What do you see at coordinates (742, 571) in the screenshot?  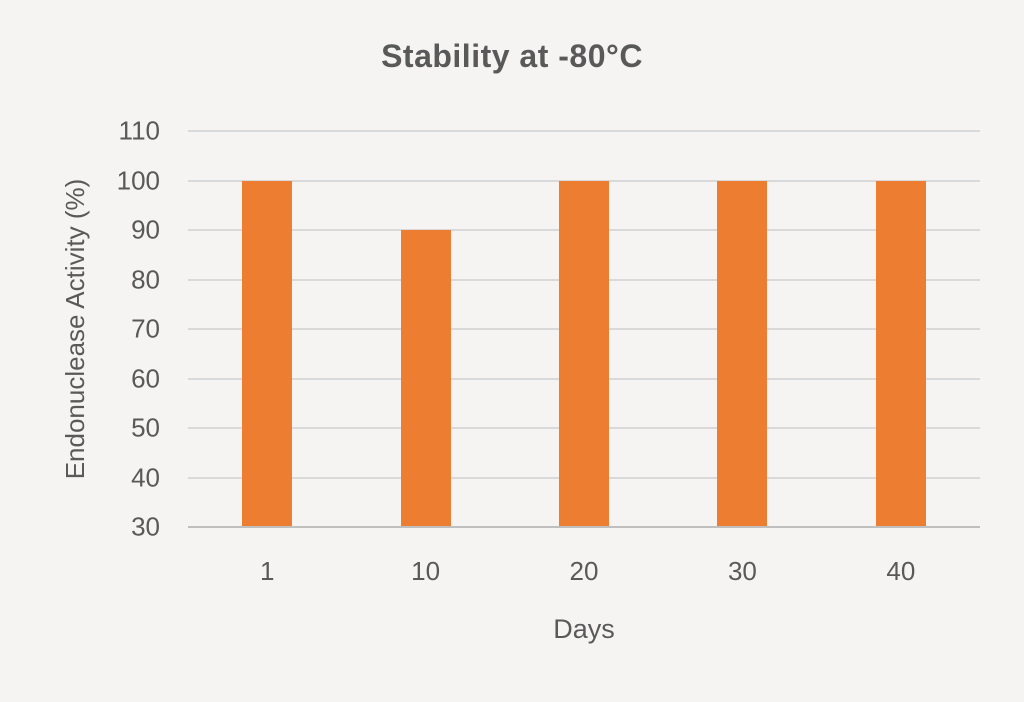 I see `x-tick-label-30: 30` at bounding box center [742, 571].